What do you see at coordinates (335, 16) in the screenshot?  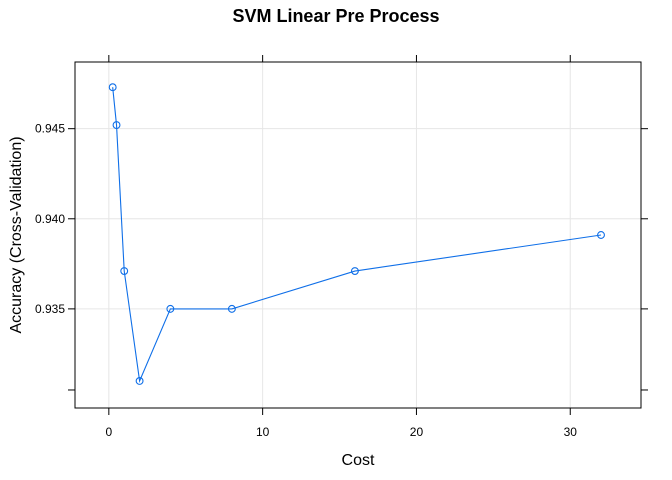 I see `chart-title: SVM Linear Pre Process` at bounding box center [335, 16].